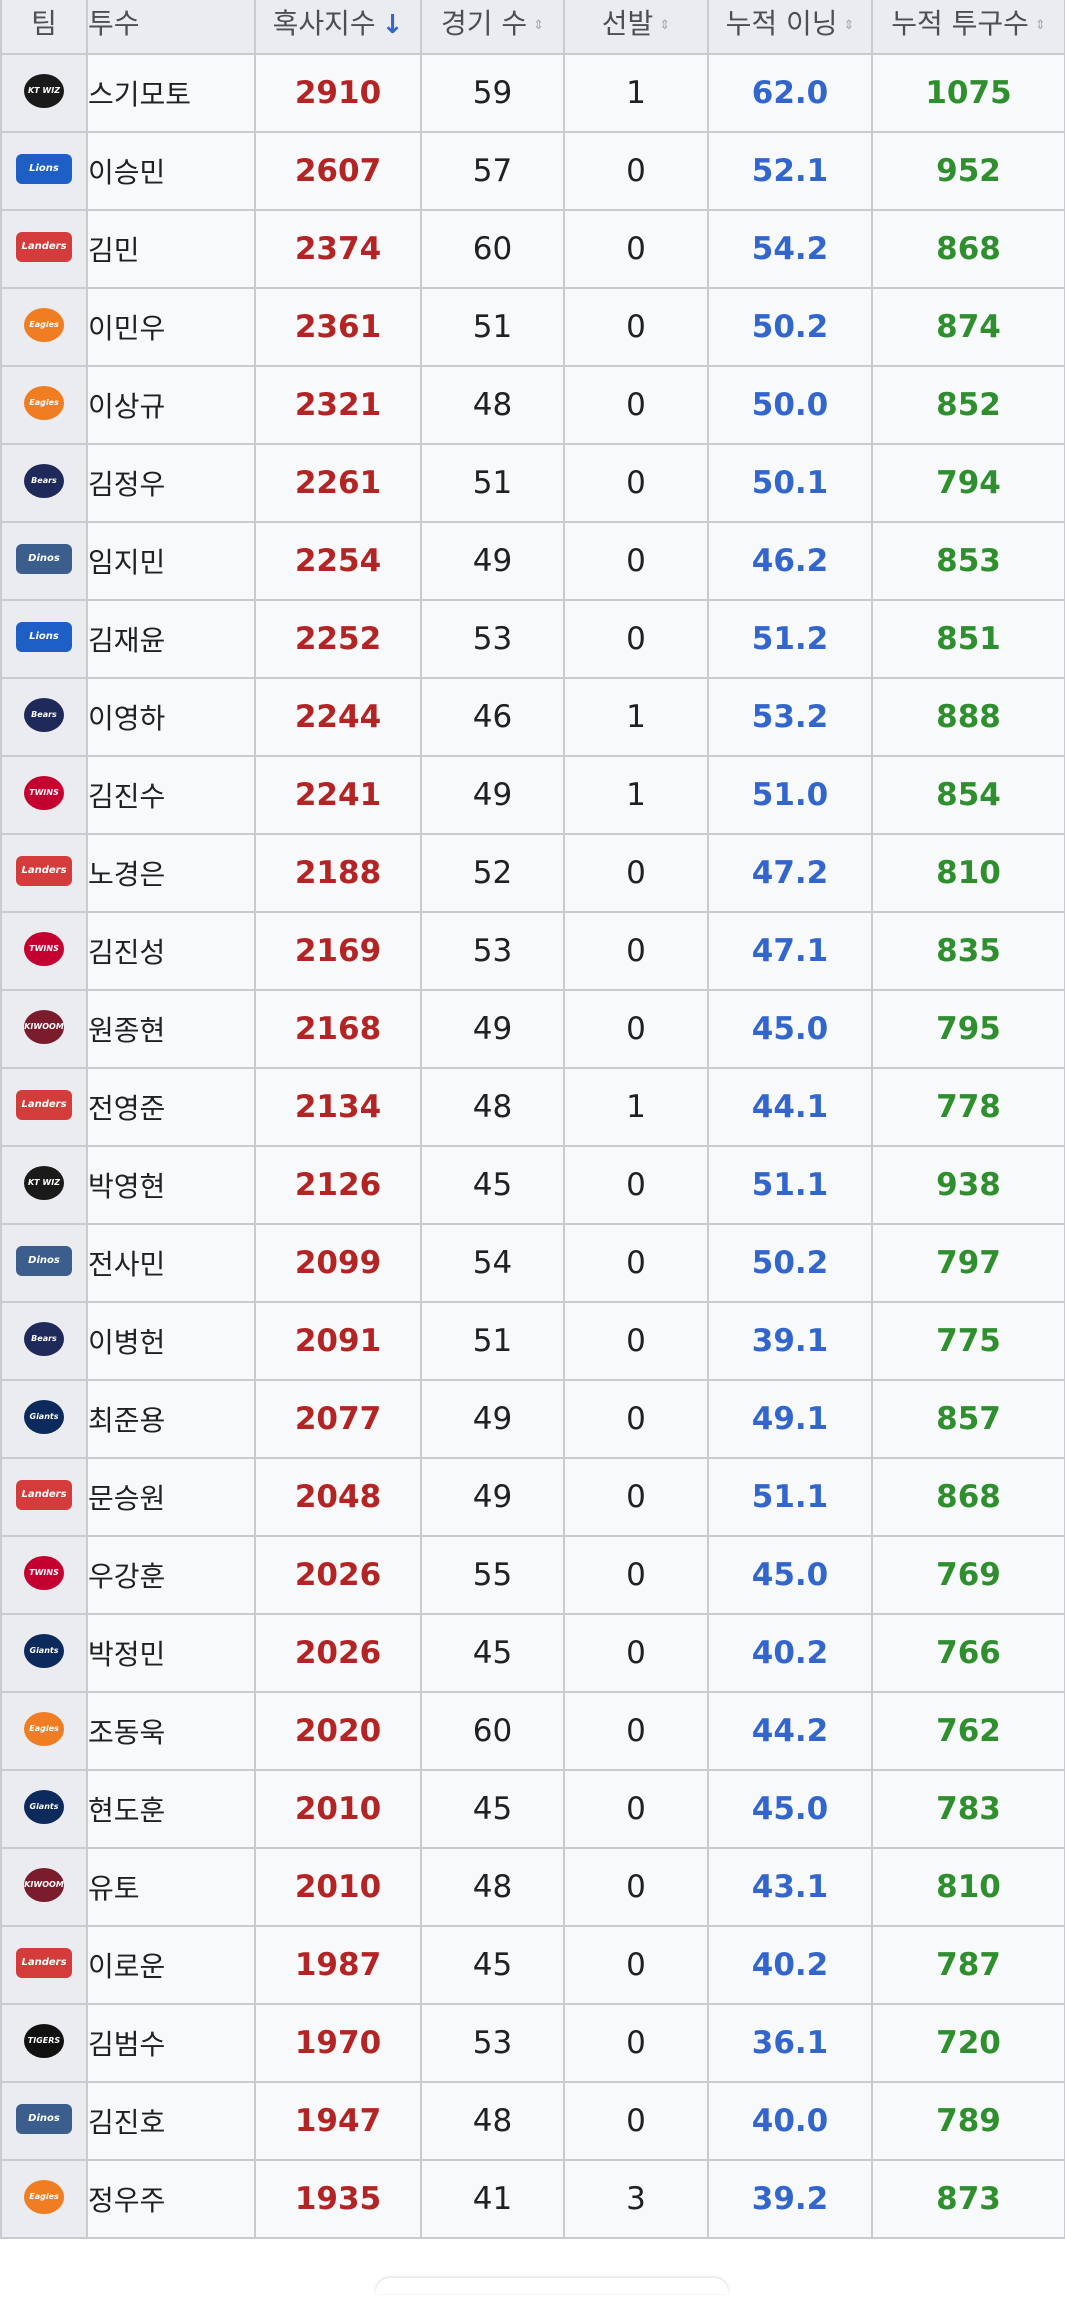 The height and width of the screenshot is (2297, 1065). I want to click on pitches-value: 852, so click(968, 405).